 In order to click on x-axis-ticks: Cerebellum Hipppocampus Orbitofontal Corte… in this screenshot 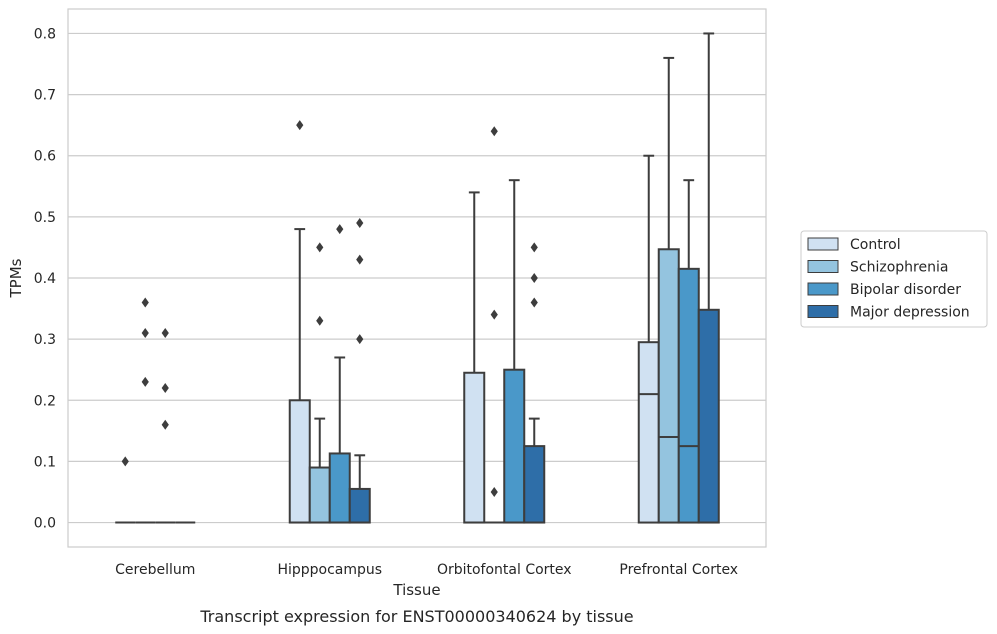, I will do `click(426, 570)`.